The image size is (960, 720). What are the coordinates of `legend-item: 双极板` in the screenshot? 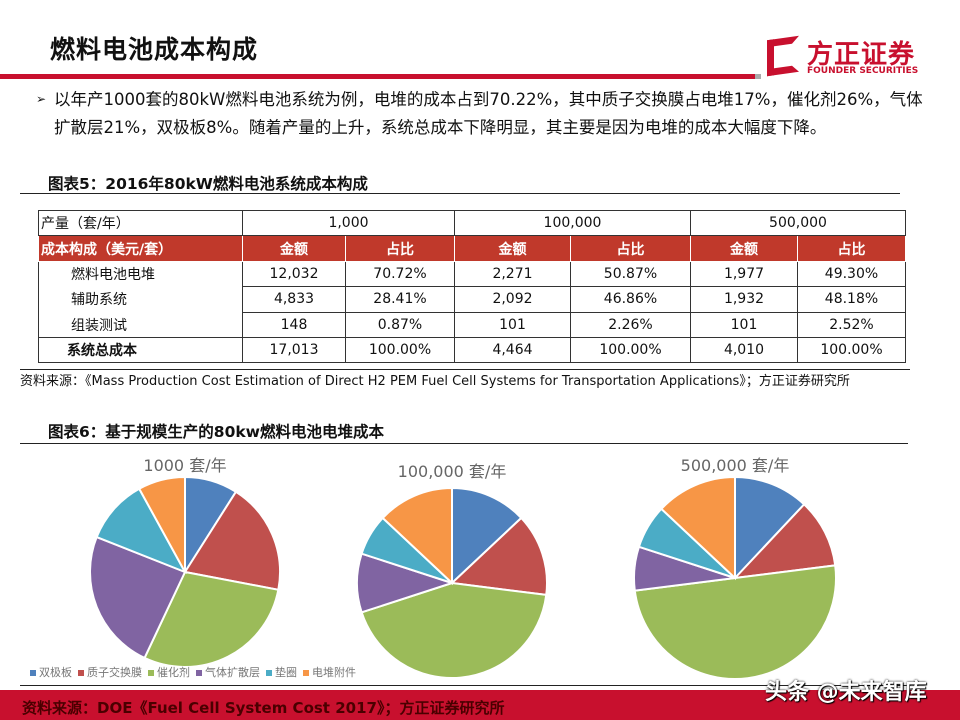 It's located at (51, 672).